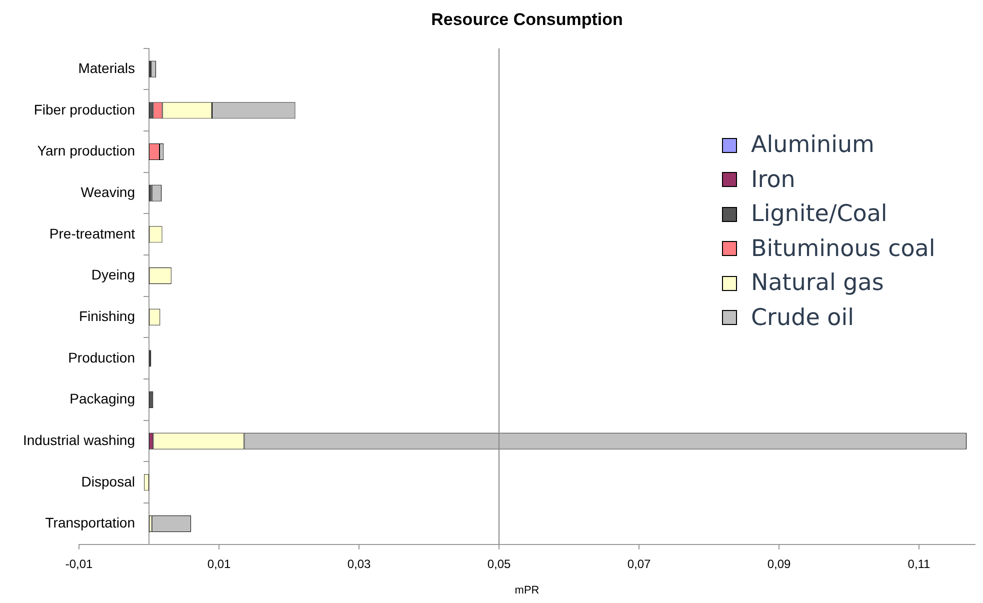 The width and height of the screenshot is (983, 603). I want to click on legend-label: Crude oil, so click(802, 317).